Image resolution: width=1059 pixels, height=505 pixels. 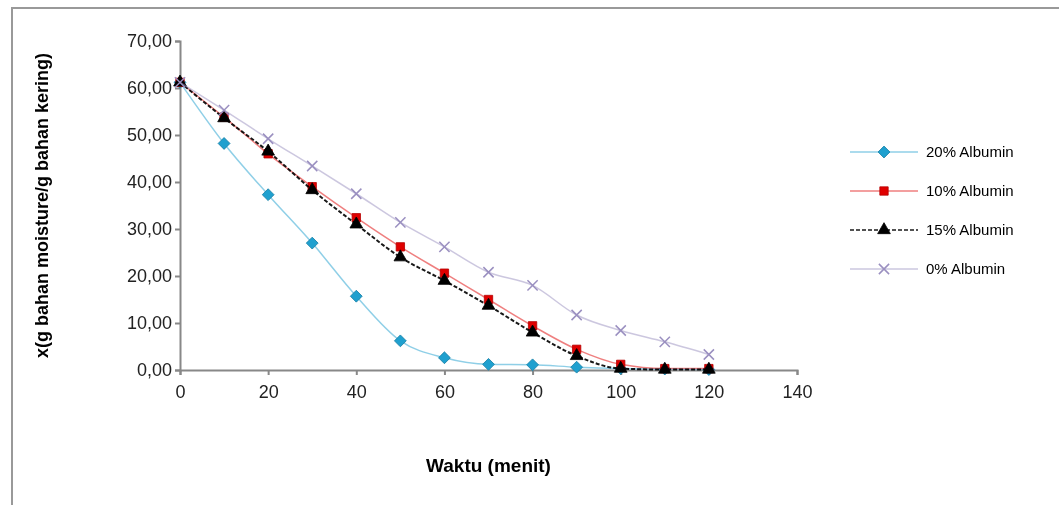 What do you see at coordinates (149, 88) in the screenshot?
I see `y-tick-label: 60,00` at bounding box center [149, 88].